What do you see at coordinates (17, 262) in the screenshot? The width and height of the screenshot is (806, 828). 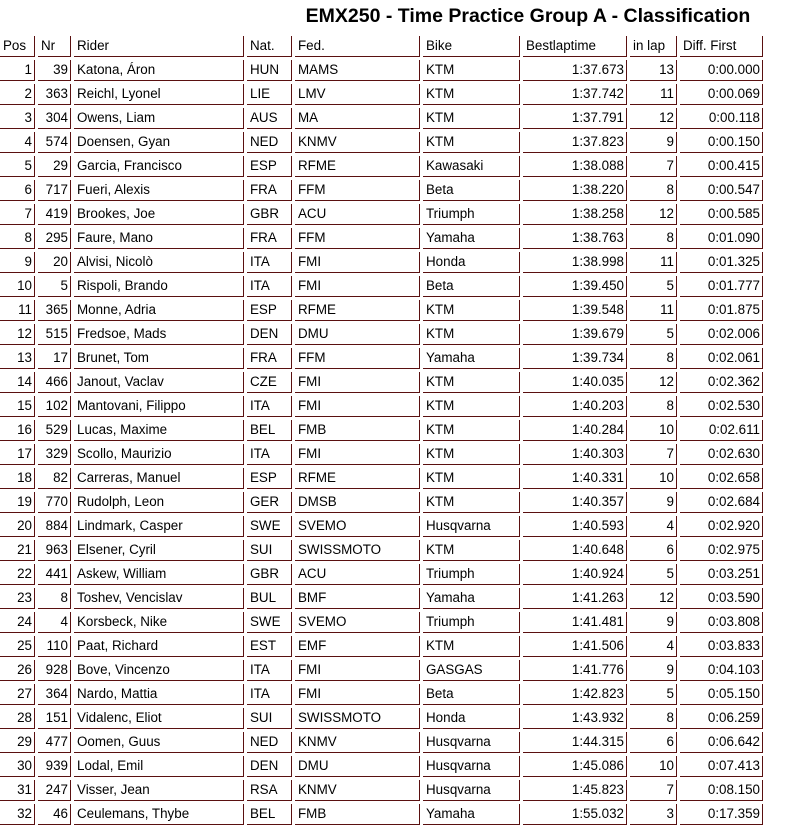 I see `cell-pos: 9` at bounding box center [17, 262].